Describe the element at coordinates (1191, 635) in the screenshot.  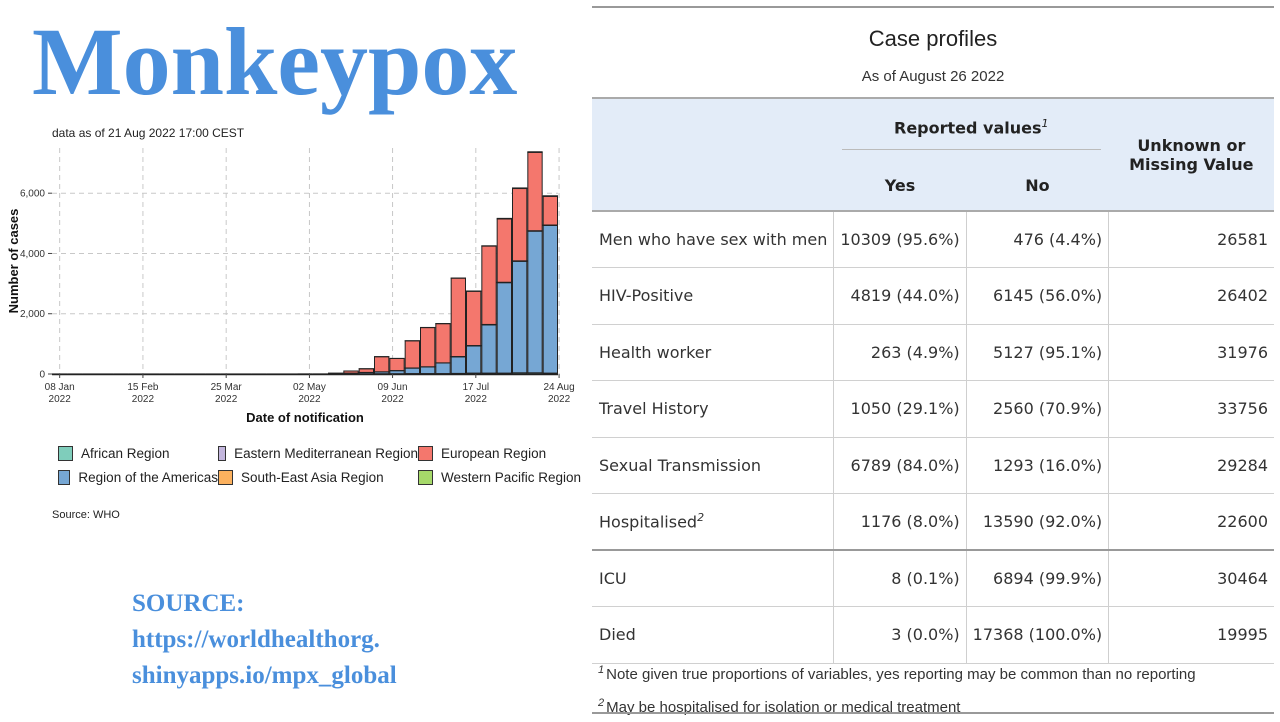
I see `cell-unknown: 19995` at that location.